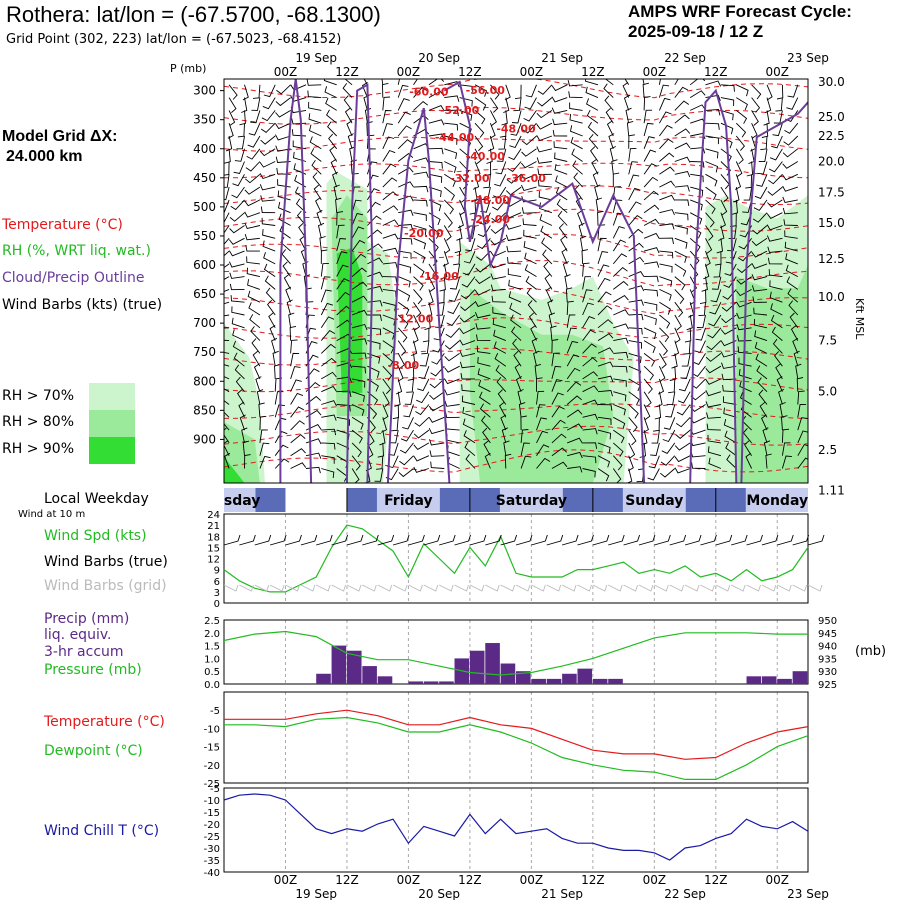 This screenshot has width=900, height=900. Describe the element at coordinates (424, 233) in the screenshot. I see `temperature-contour-label: -20.00` at that location.